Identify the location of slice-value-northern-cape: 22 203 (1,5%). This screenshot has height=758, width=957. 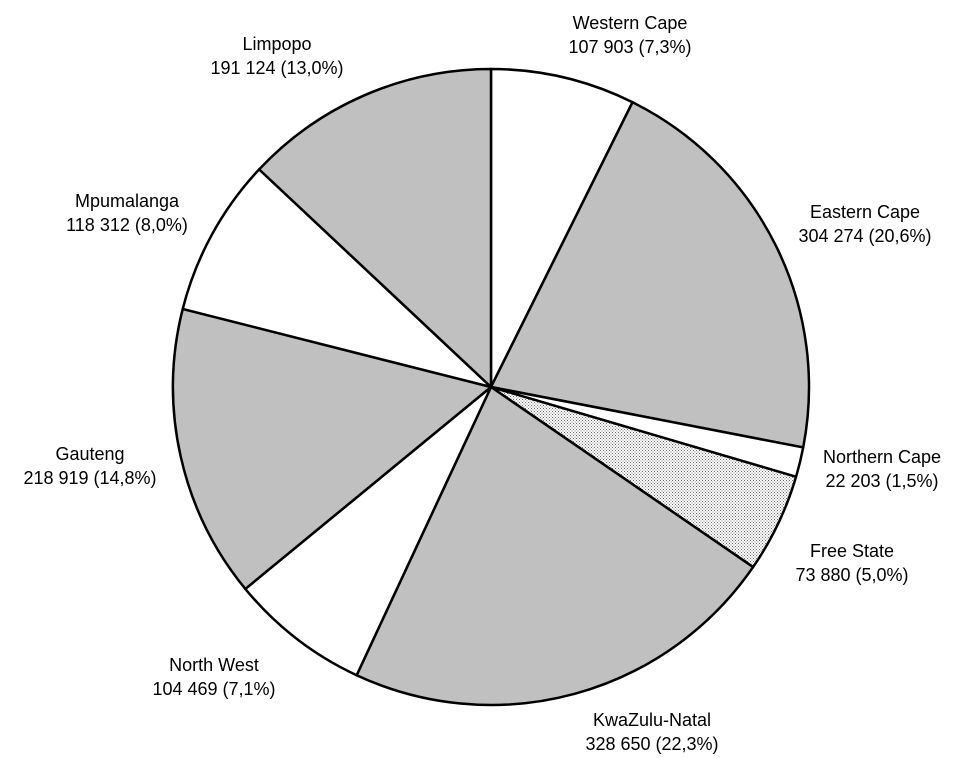
(881, 481).